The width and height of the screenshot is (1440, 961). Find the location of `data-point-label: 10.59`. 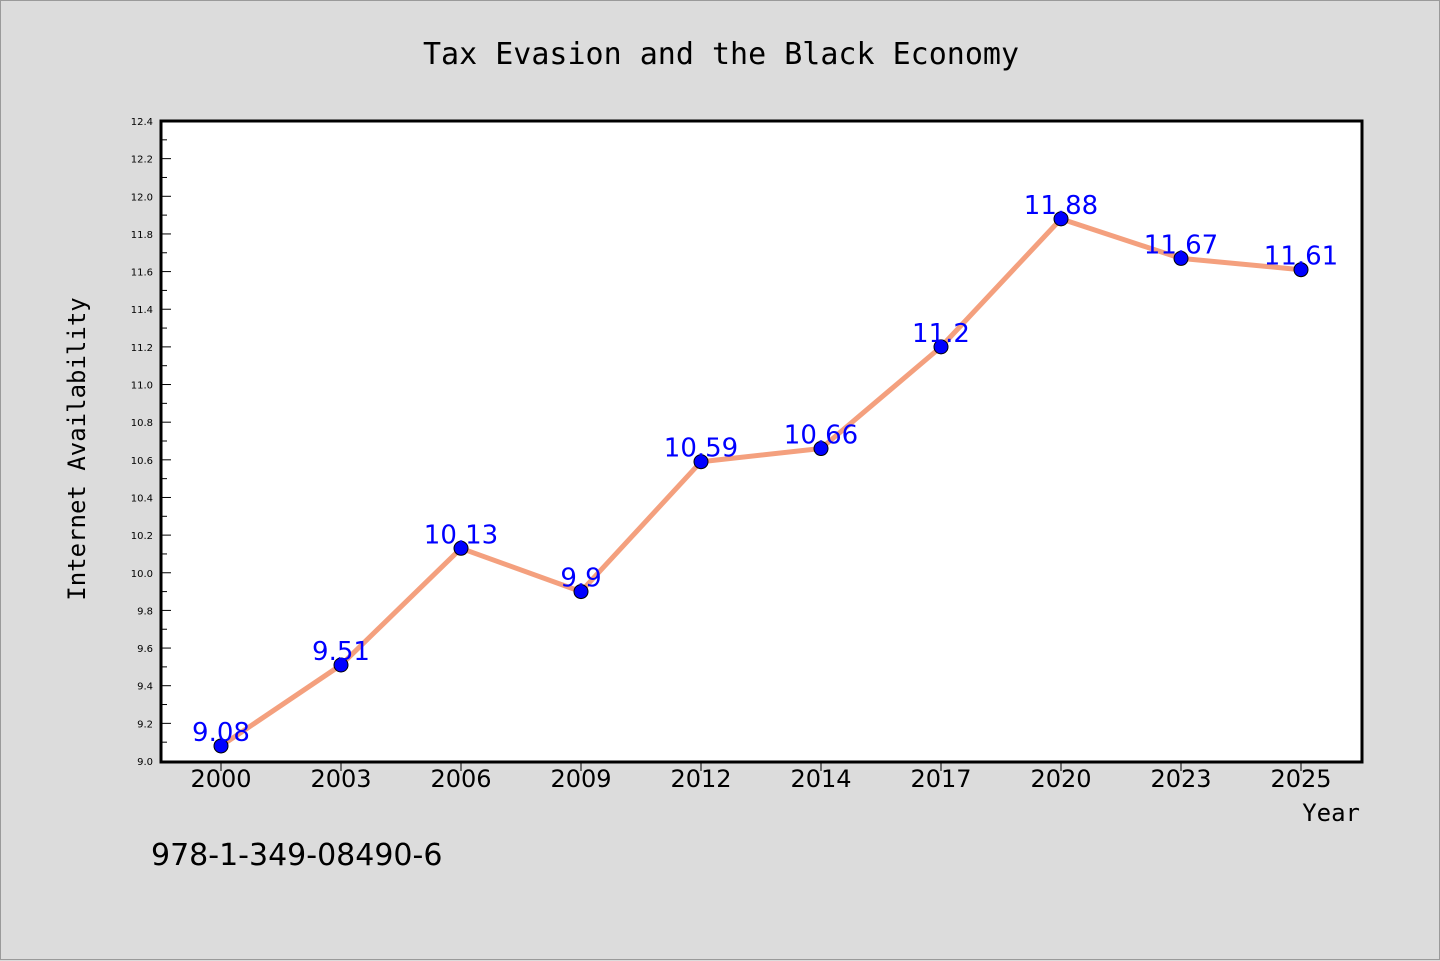

data-point-label: 10.59 is located at coordinates (701, 449).